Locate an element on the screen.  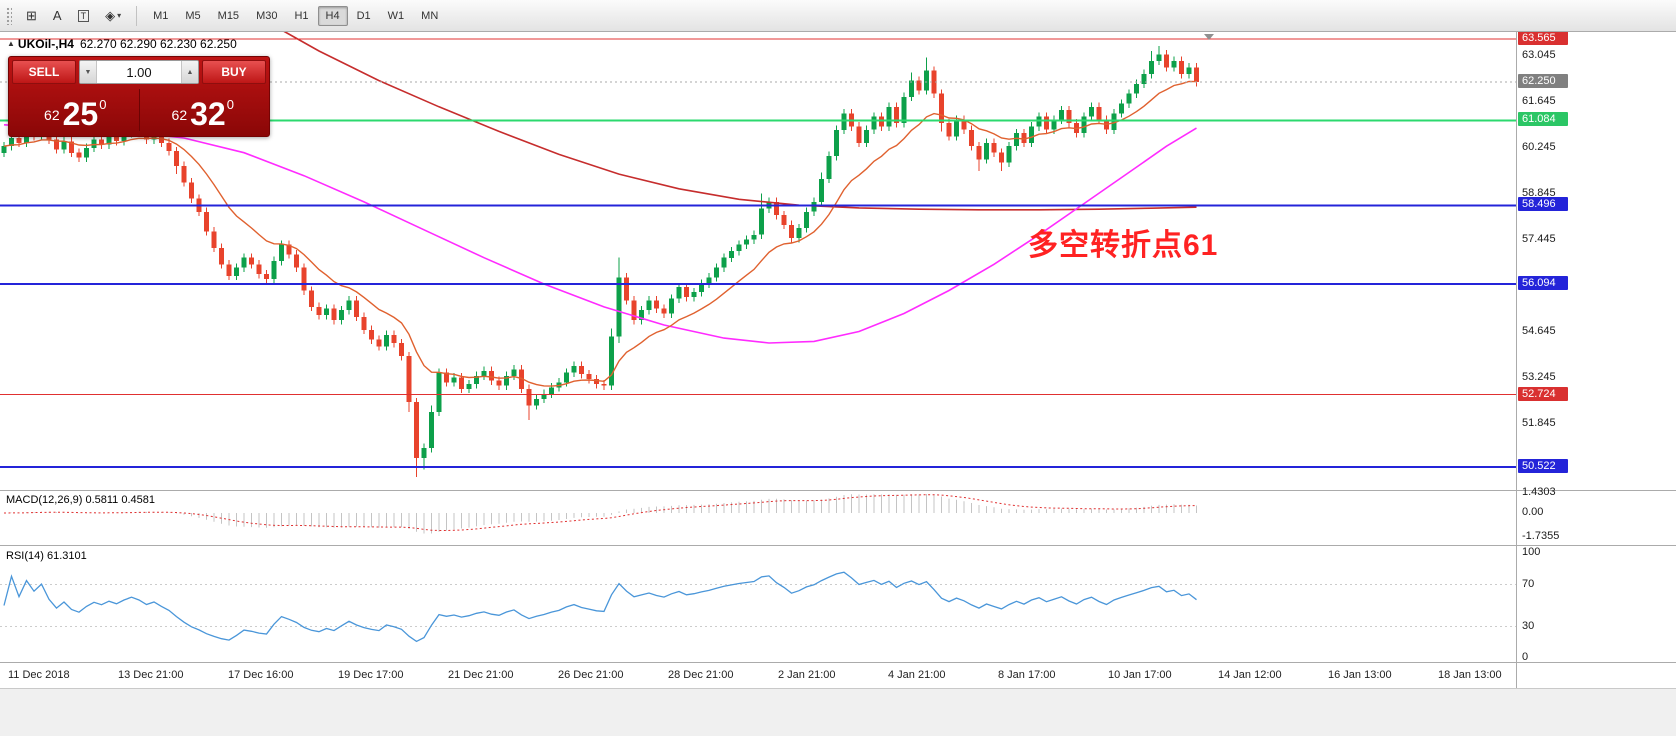
timeframe-button-d1: D1 is located at coordinates (364, 16).